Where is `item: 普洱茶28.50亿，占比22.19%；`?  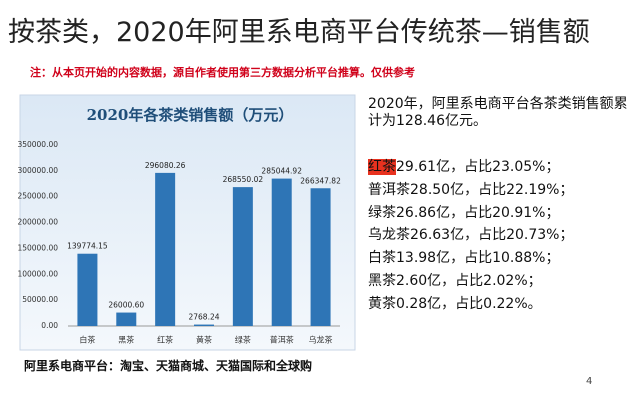 item: 普洱茶28.50亿，占比22.19%； is located at coordinates (470, 190).